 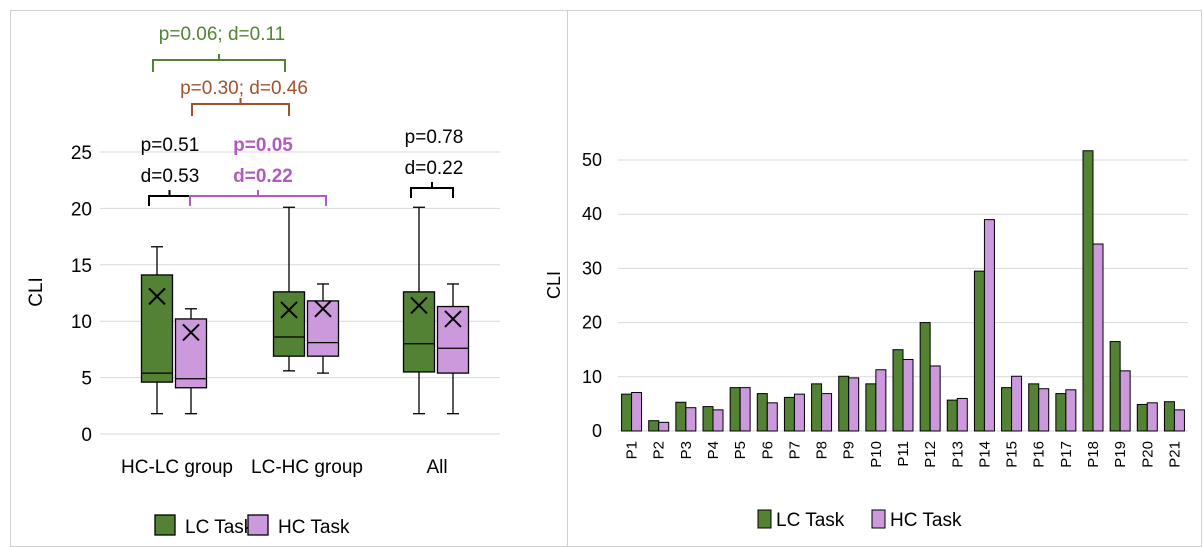 I want to click on bar-chart-y-tick-label: 30, so click(x=592, y=268).